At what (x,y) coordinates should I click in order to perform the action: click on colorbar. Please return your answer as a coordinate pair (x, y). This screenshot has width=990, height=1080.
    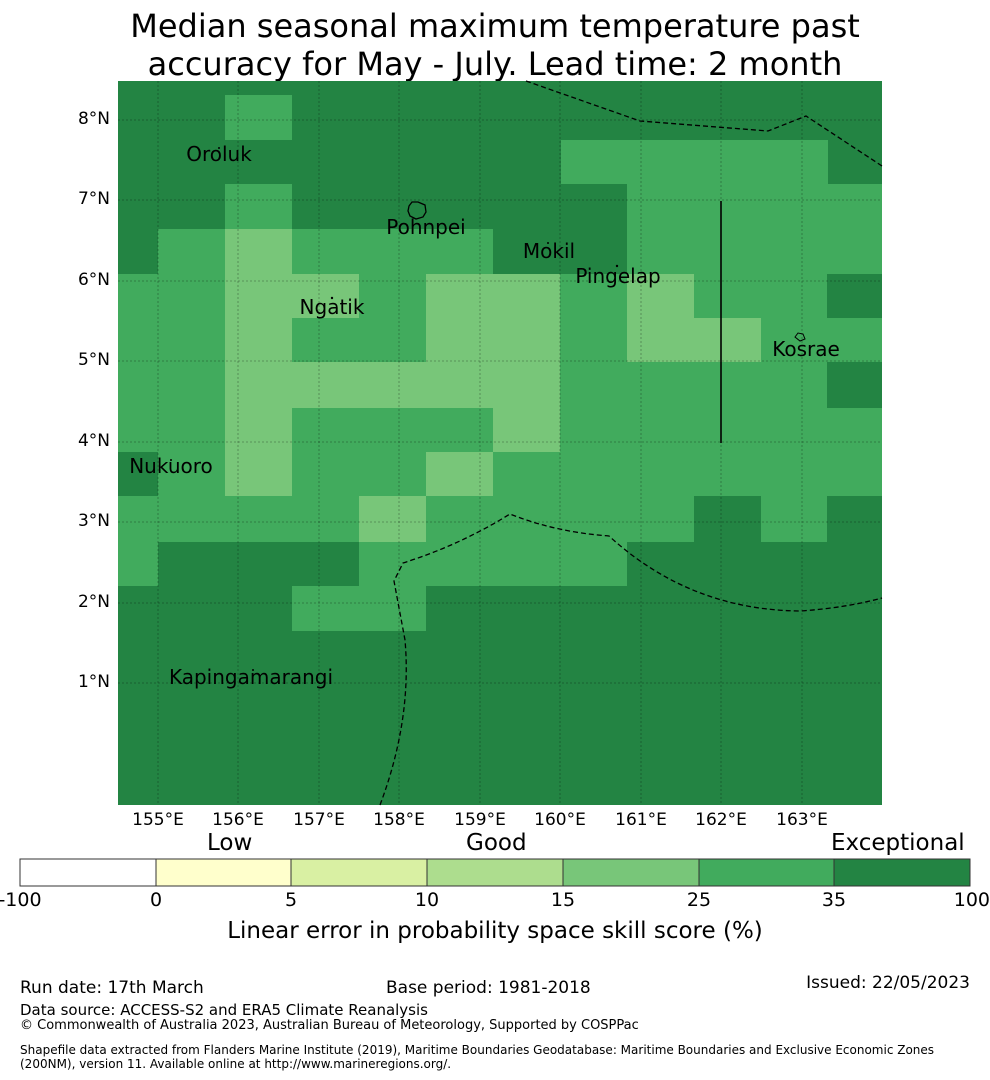
    Looking at the image, I should click on (495, 872).